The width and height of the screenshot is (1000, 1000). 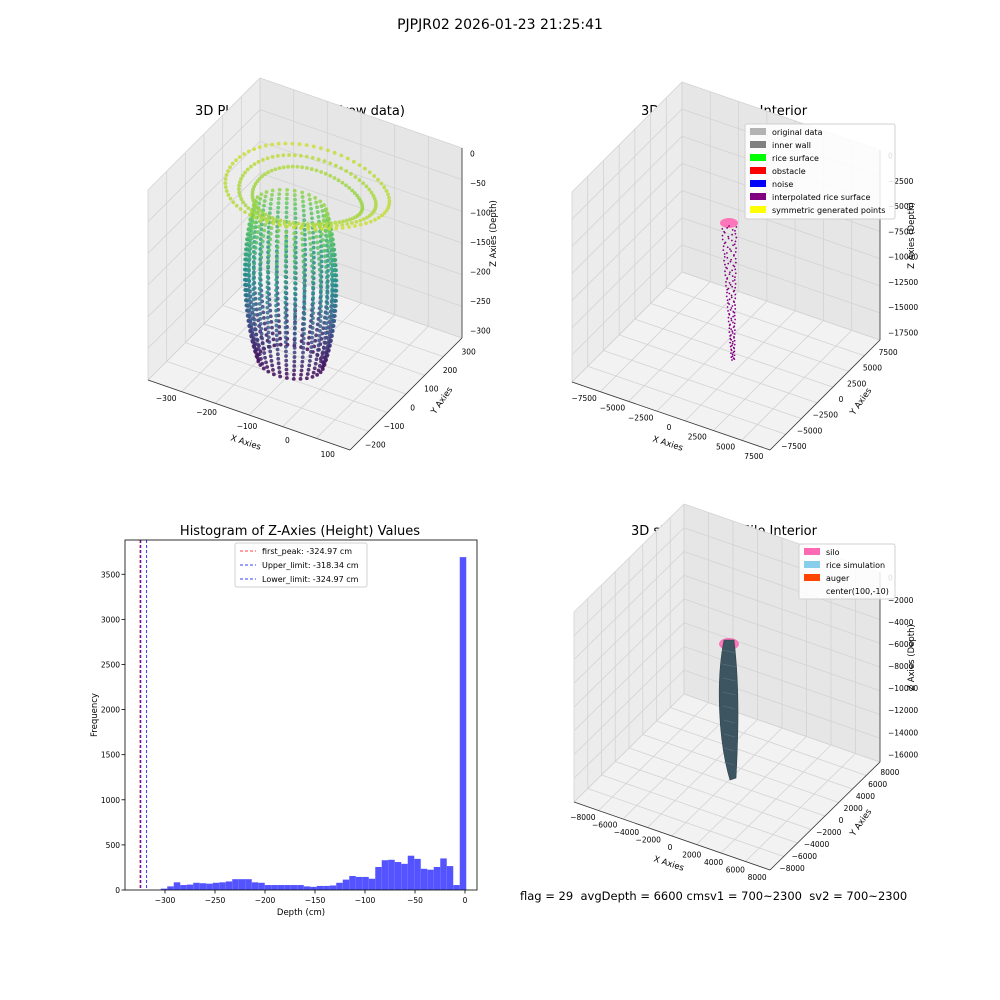 I want to click on x-tick-label: 2500, so click(x=697, y=437).